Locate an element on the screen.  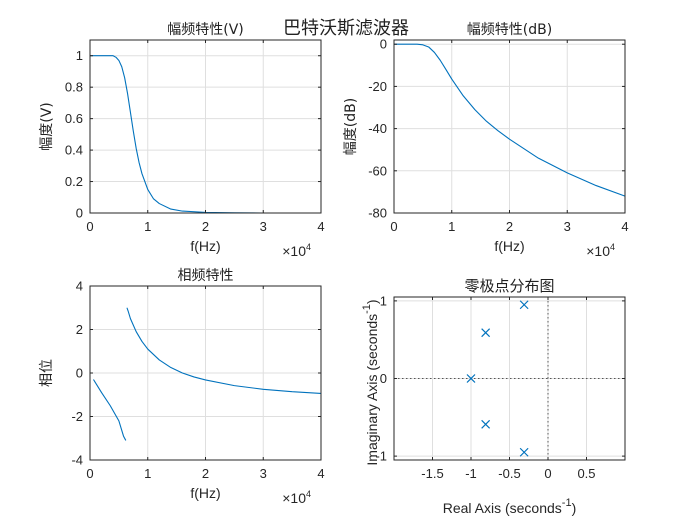
y-tick-label: 0.6 is located at coordinates (74, 118).